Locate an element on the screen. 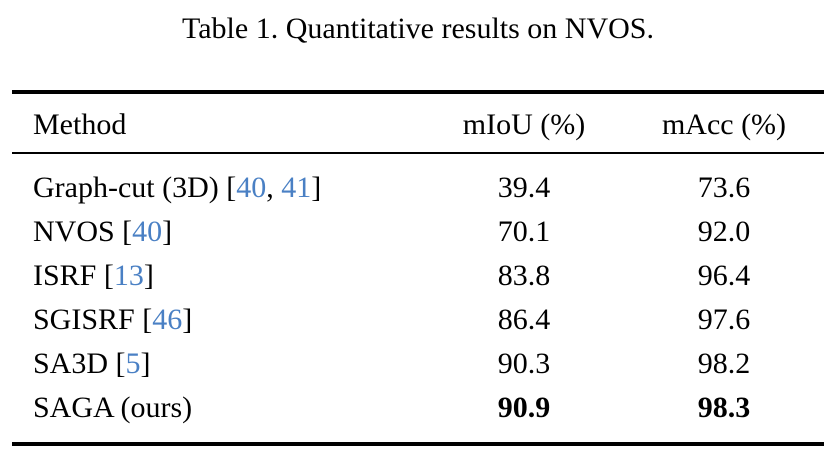  miou-cell: 39.4 is located at coordinates (524, 187).